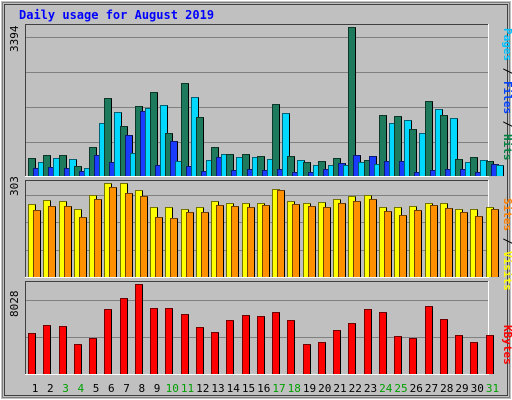 This screenshot has width=512, height=400. Describe the element at coordinates (116, 15) in the screenshot. I see `chart-title: Daily usage for August 2019` at that location.